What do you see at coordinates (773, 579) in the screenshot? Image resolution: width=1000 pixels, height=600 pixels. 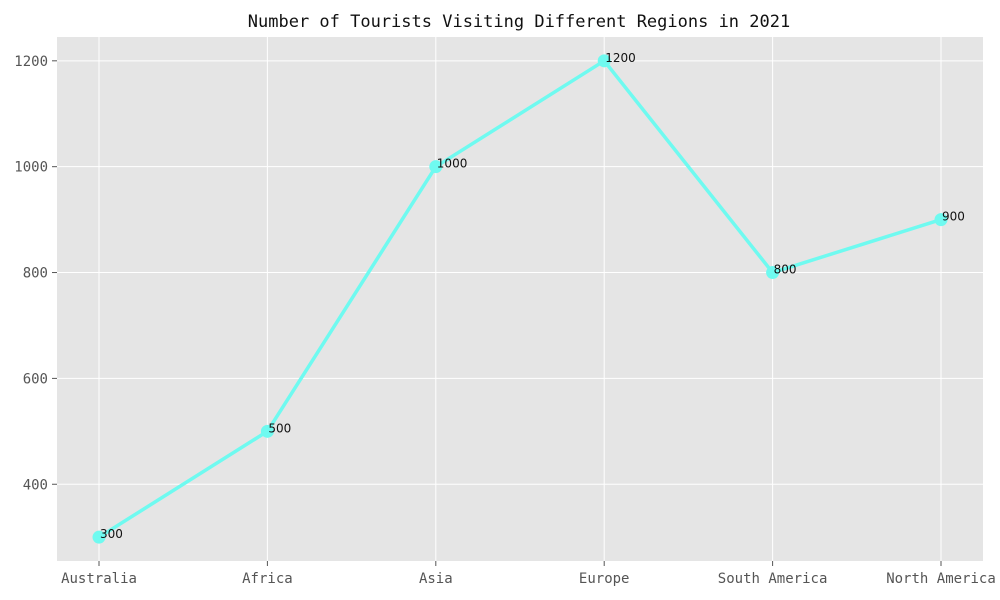 I see `x-tick-label: South America` at bounding box center [773, 579].